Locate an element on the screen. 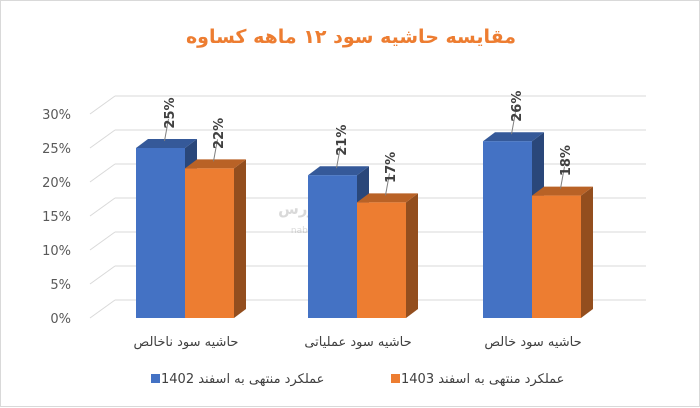 This screenshot has height=408, width=700. y-tick-label: 20% is located at coordinates (56, 183).